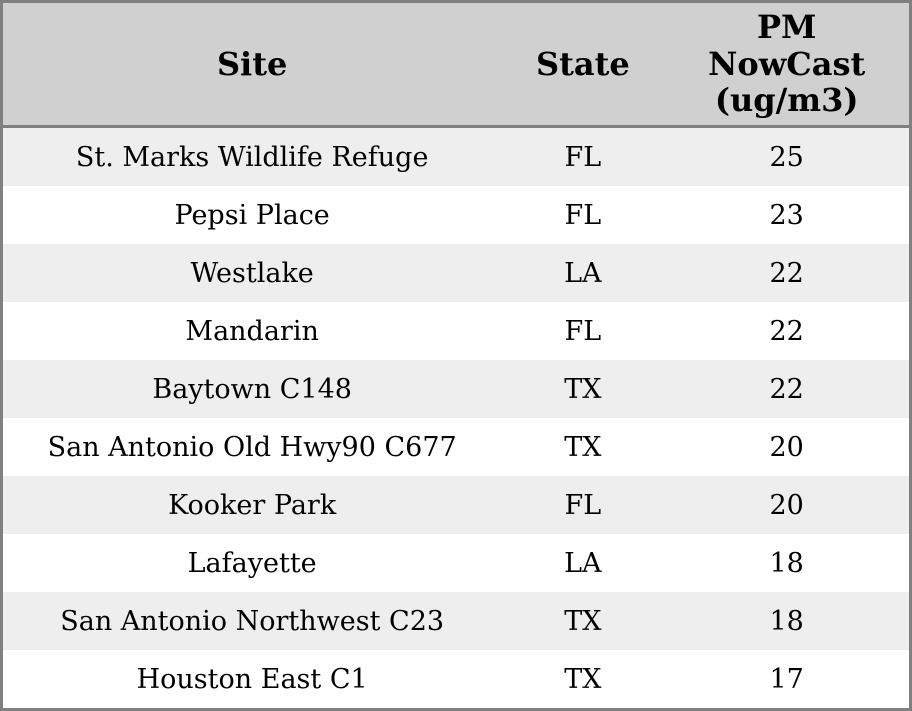 This screenshot has height=711, width=912. Describe the element at coordinates (252, 679) in the screenshot. I see `cell-site: Houston East C1` at that location.